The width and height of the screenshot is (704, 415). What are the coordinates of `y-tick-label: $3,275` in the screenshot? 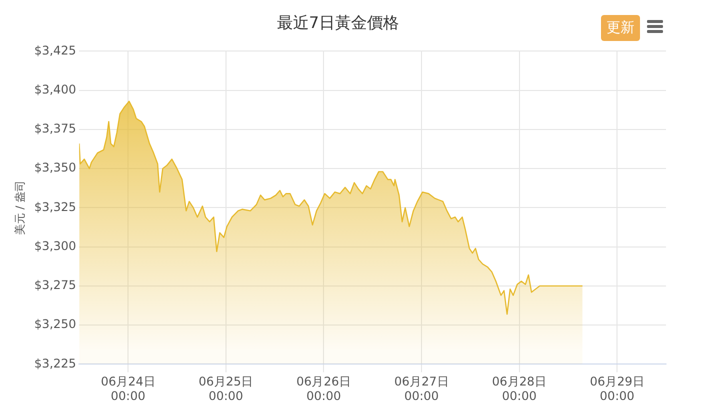 It's located at (55, 285).